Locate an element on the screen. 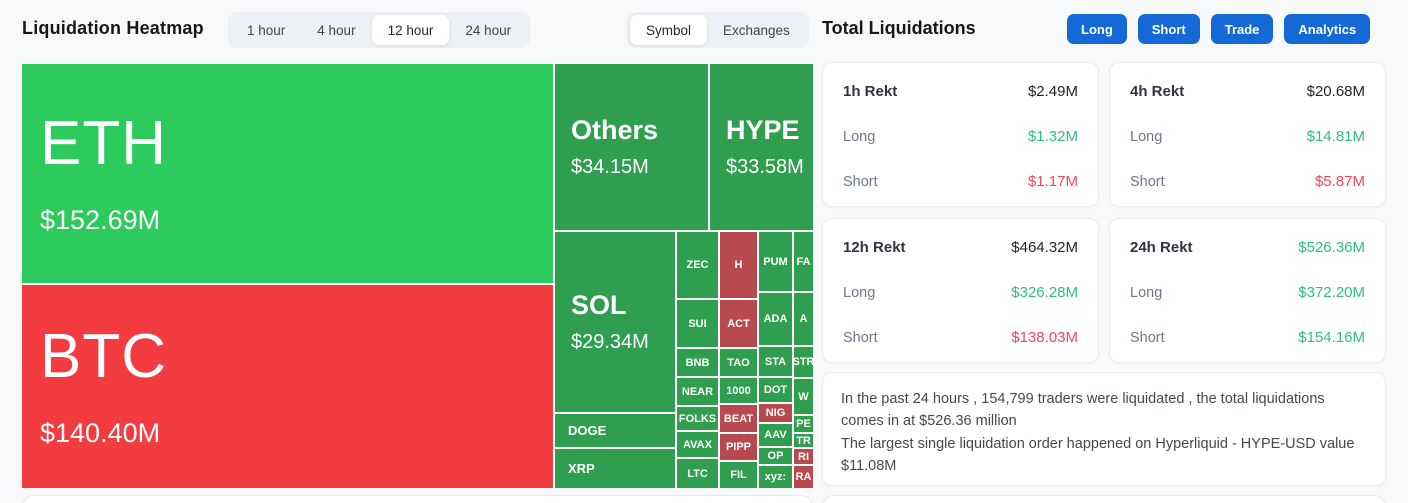 Image resolution: width=1408 pixels, height=503 pixels. treemap-cell-symbol: PUM is located at coordinates (775, 261).